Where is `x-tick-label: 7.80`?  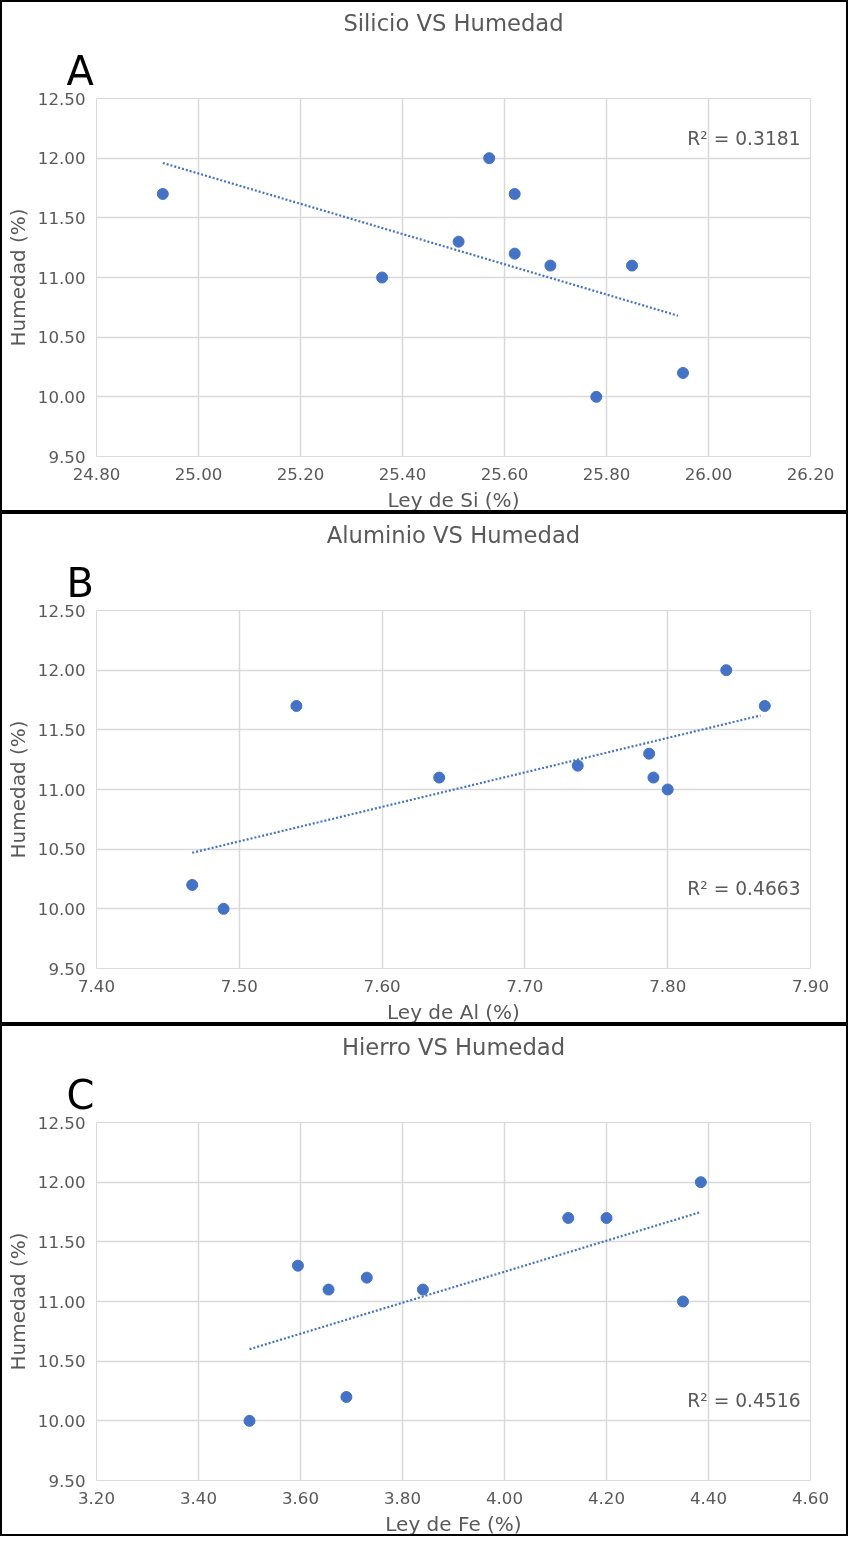
x-tick-label: 7.80 is located at coordinates (668, 986).